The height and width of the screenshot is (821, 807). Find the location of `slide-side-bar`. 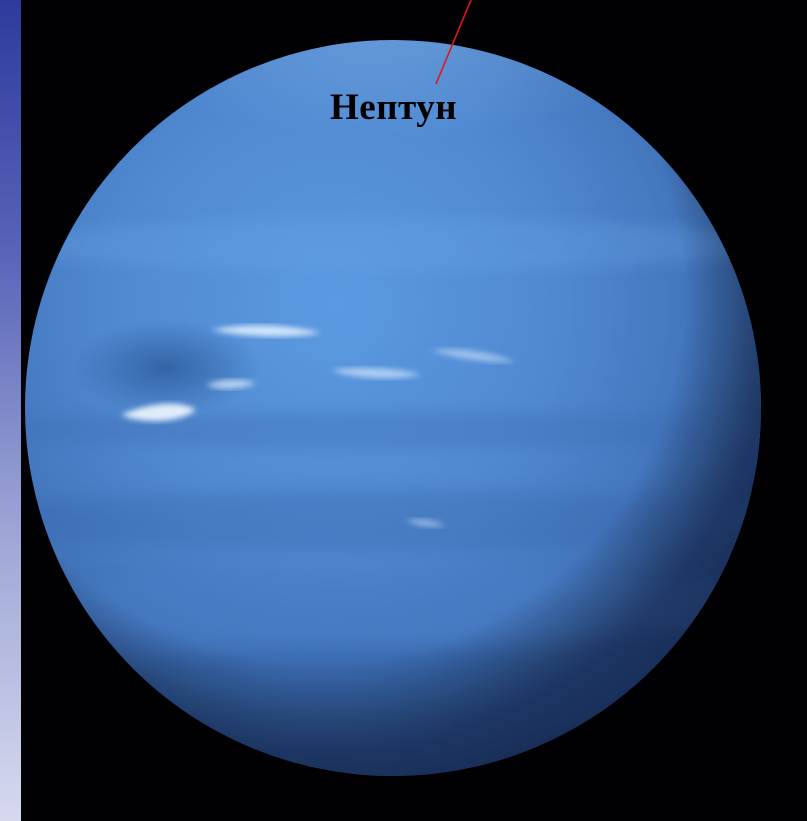

slide-side-bar is located at coordinates (10, 410).